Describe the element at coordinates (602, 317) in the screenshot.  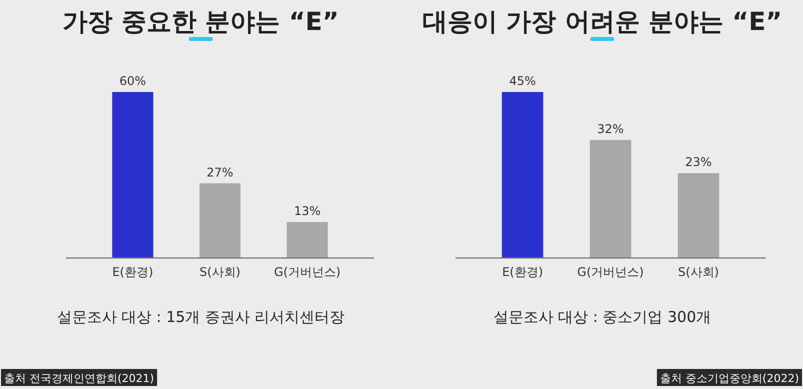
I see `text: 설문조사 대상 : 중소기업 300개` at that location.